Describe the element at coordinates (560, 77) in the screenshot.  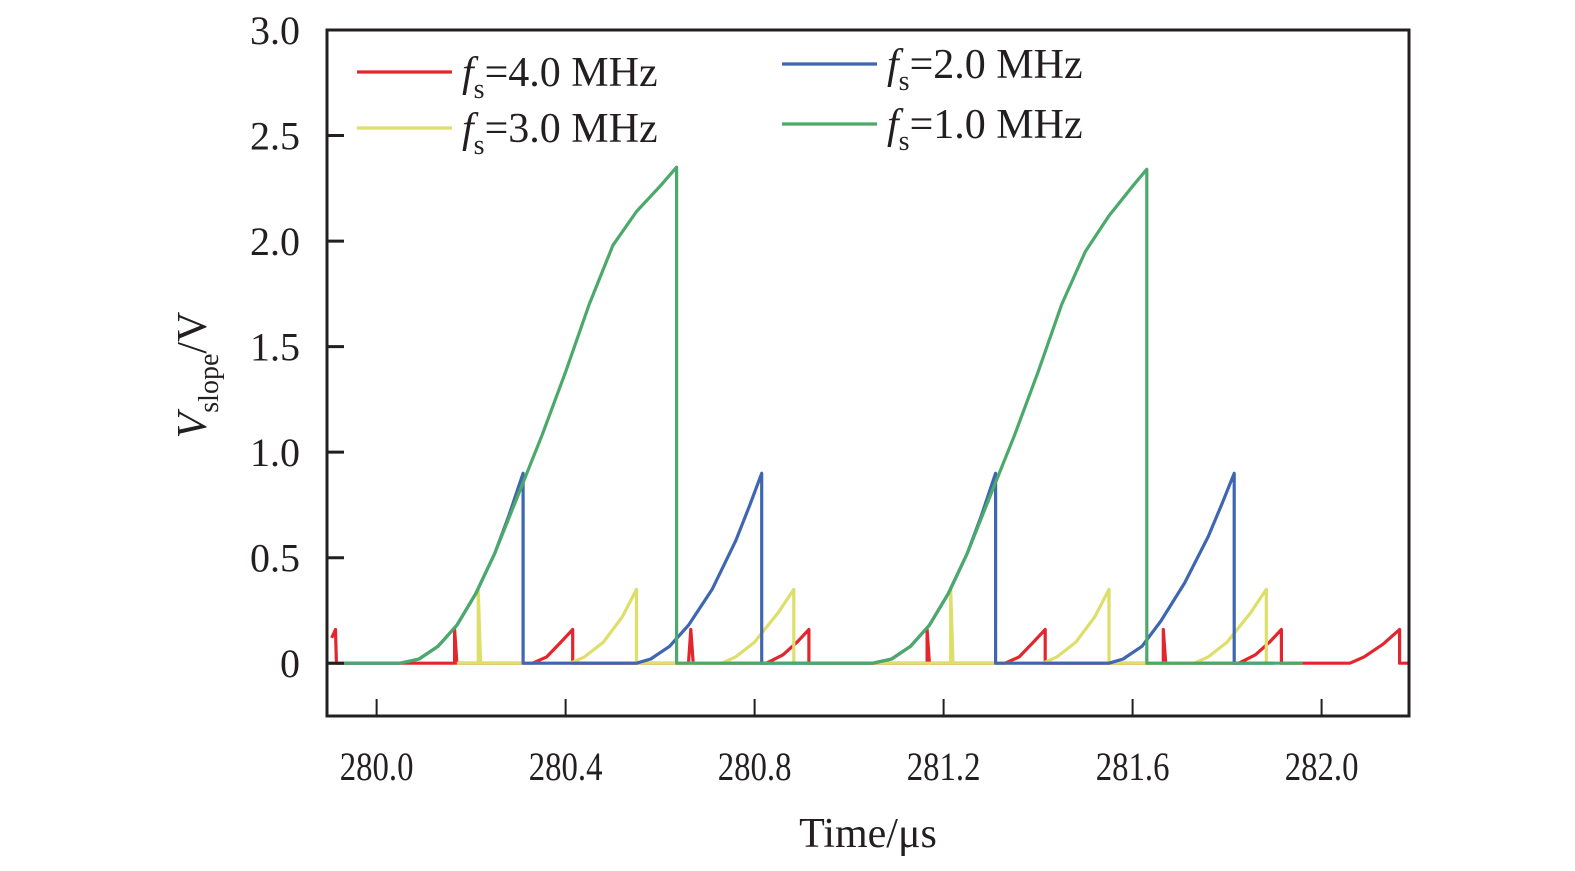
I see `legend-label: fs=4.0 MHz` at that location.